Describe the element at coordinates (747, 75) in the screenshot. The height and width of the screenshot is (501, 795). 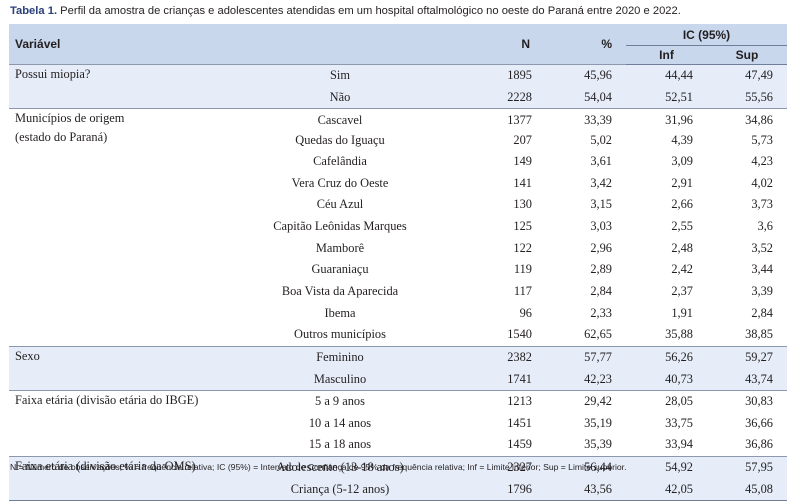
I see `ic-sup-cell: 47,49` at that location.